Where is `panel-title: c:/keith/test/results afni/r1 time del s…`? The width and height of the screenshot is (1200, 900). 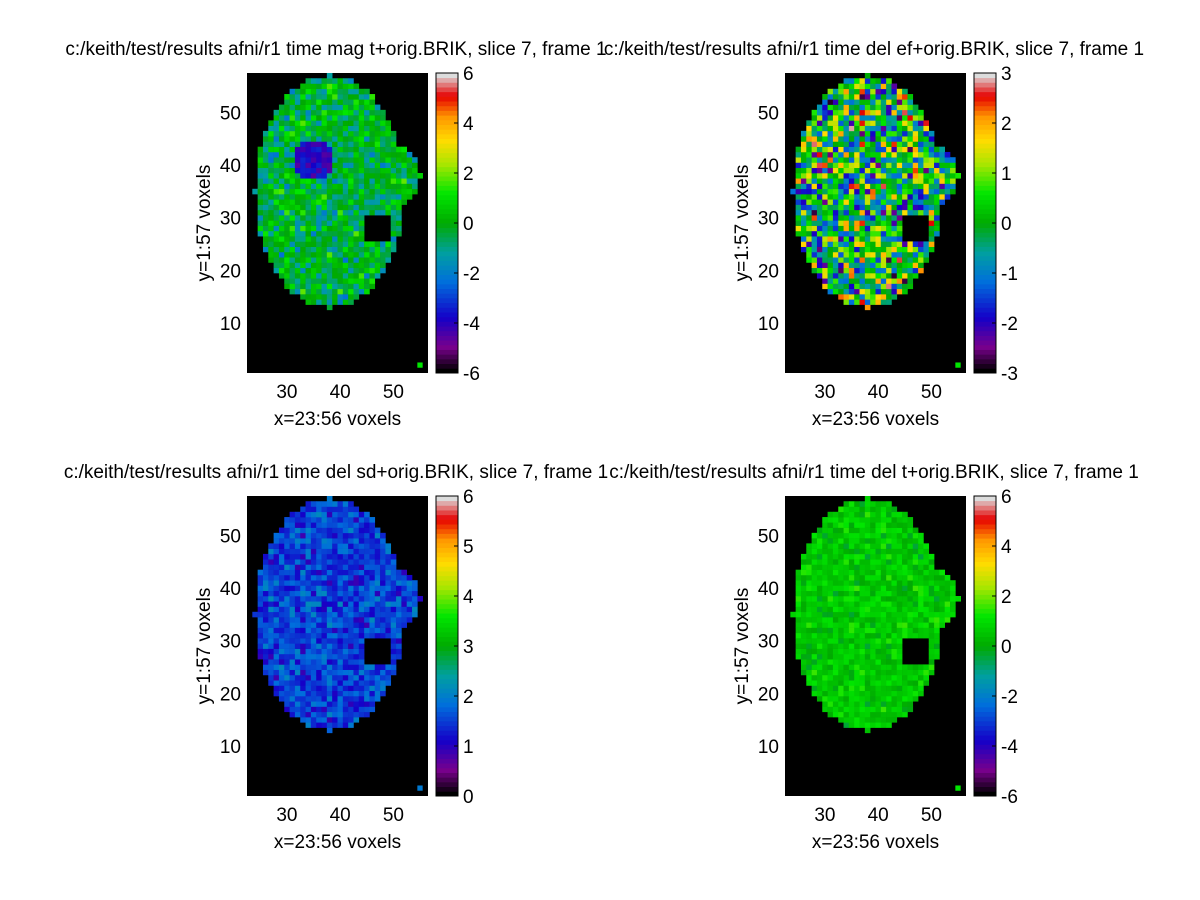
panel-title: c:/keith/test/results afni/r1 time del s… is located at coordinates (336, 472).